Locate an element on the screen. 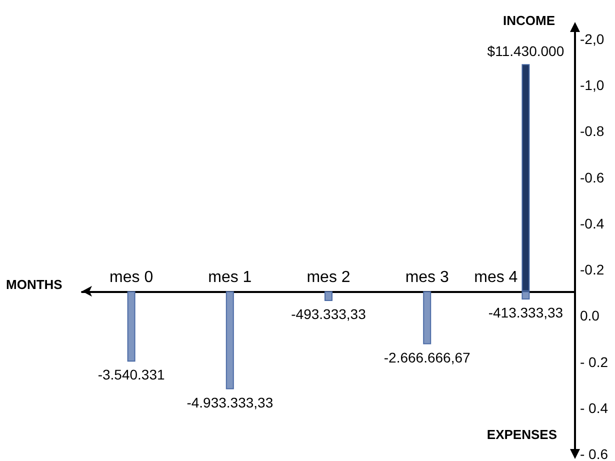 The height and width of the screenshot is (461, 615). data-label: -3.540.331 is located at coordinates (131, 374).